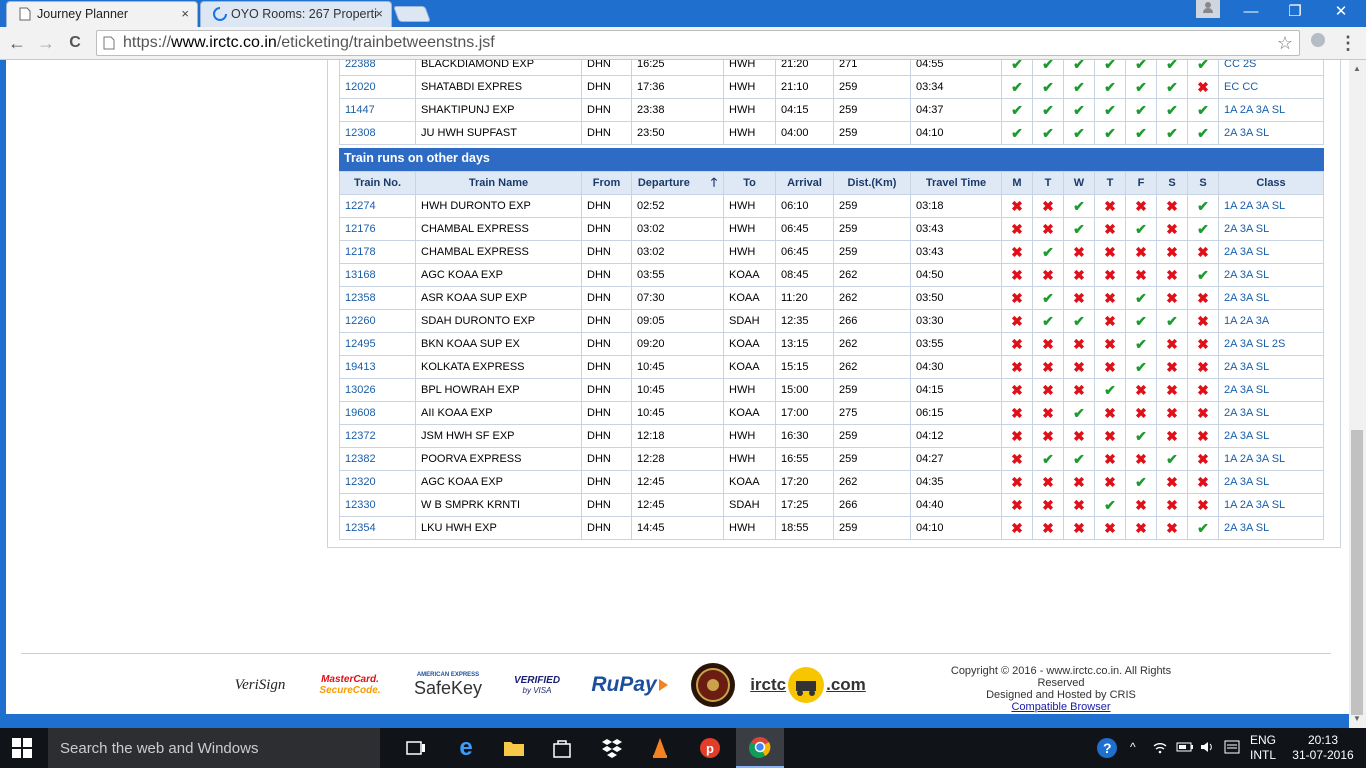  Describe the element at coordinates (46, 43) in the screenshot. I see `forward-button: →` at that location.